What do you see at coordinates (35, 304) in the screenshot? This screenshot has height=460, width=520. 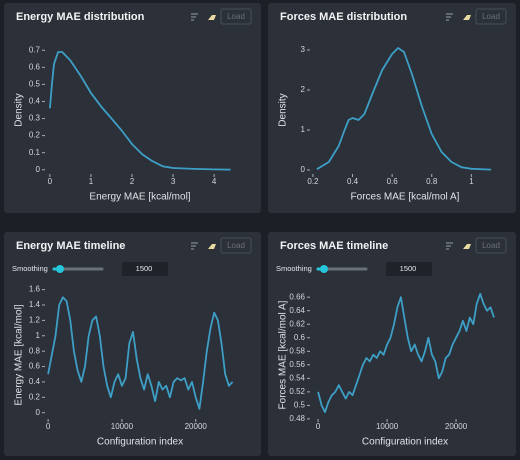 I see `y-tick-label: 1.4` at bounding box center [35, 304].